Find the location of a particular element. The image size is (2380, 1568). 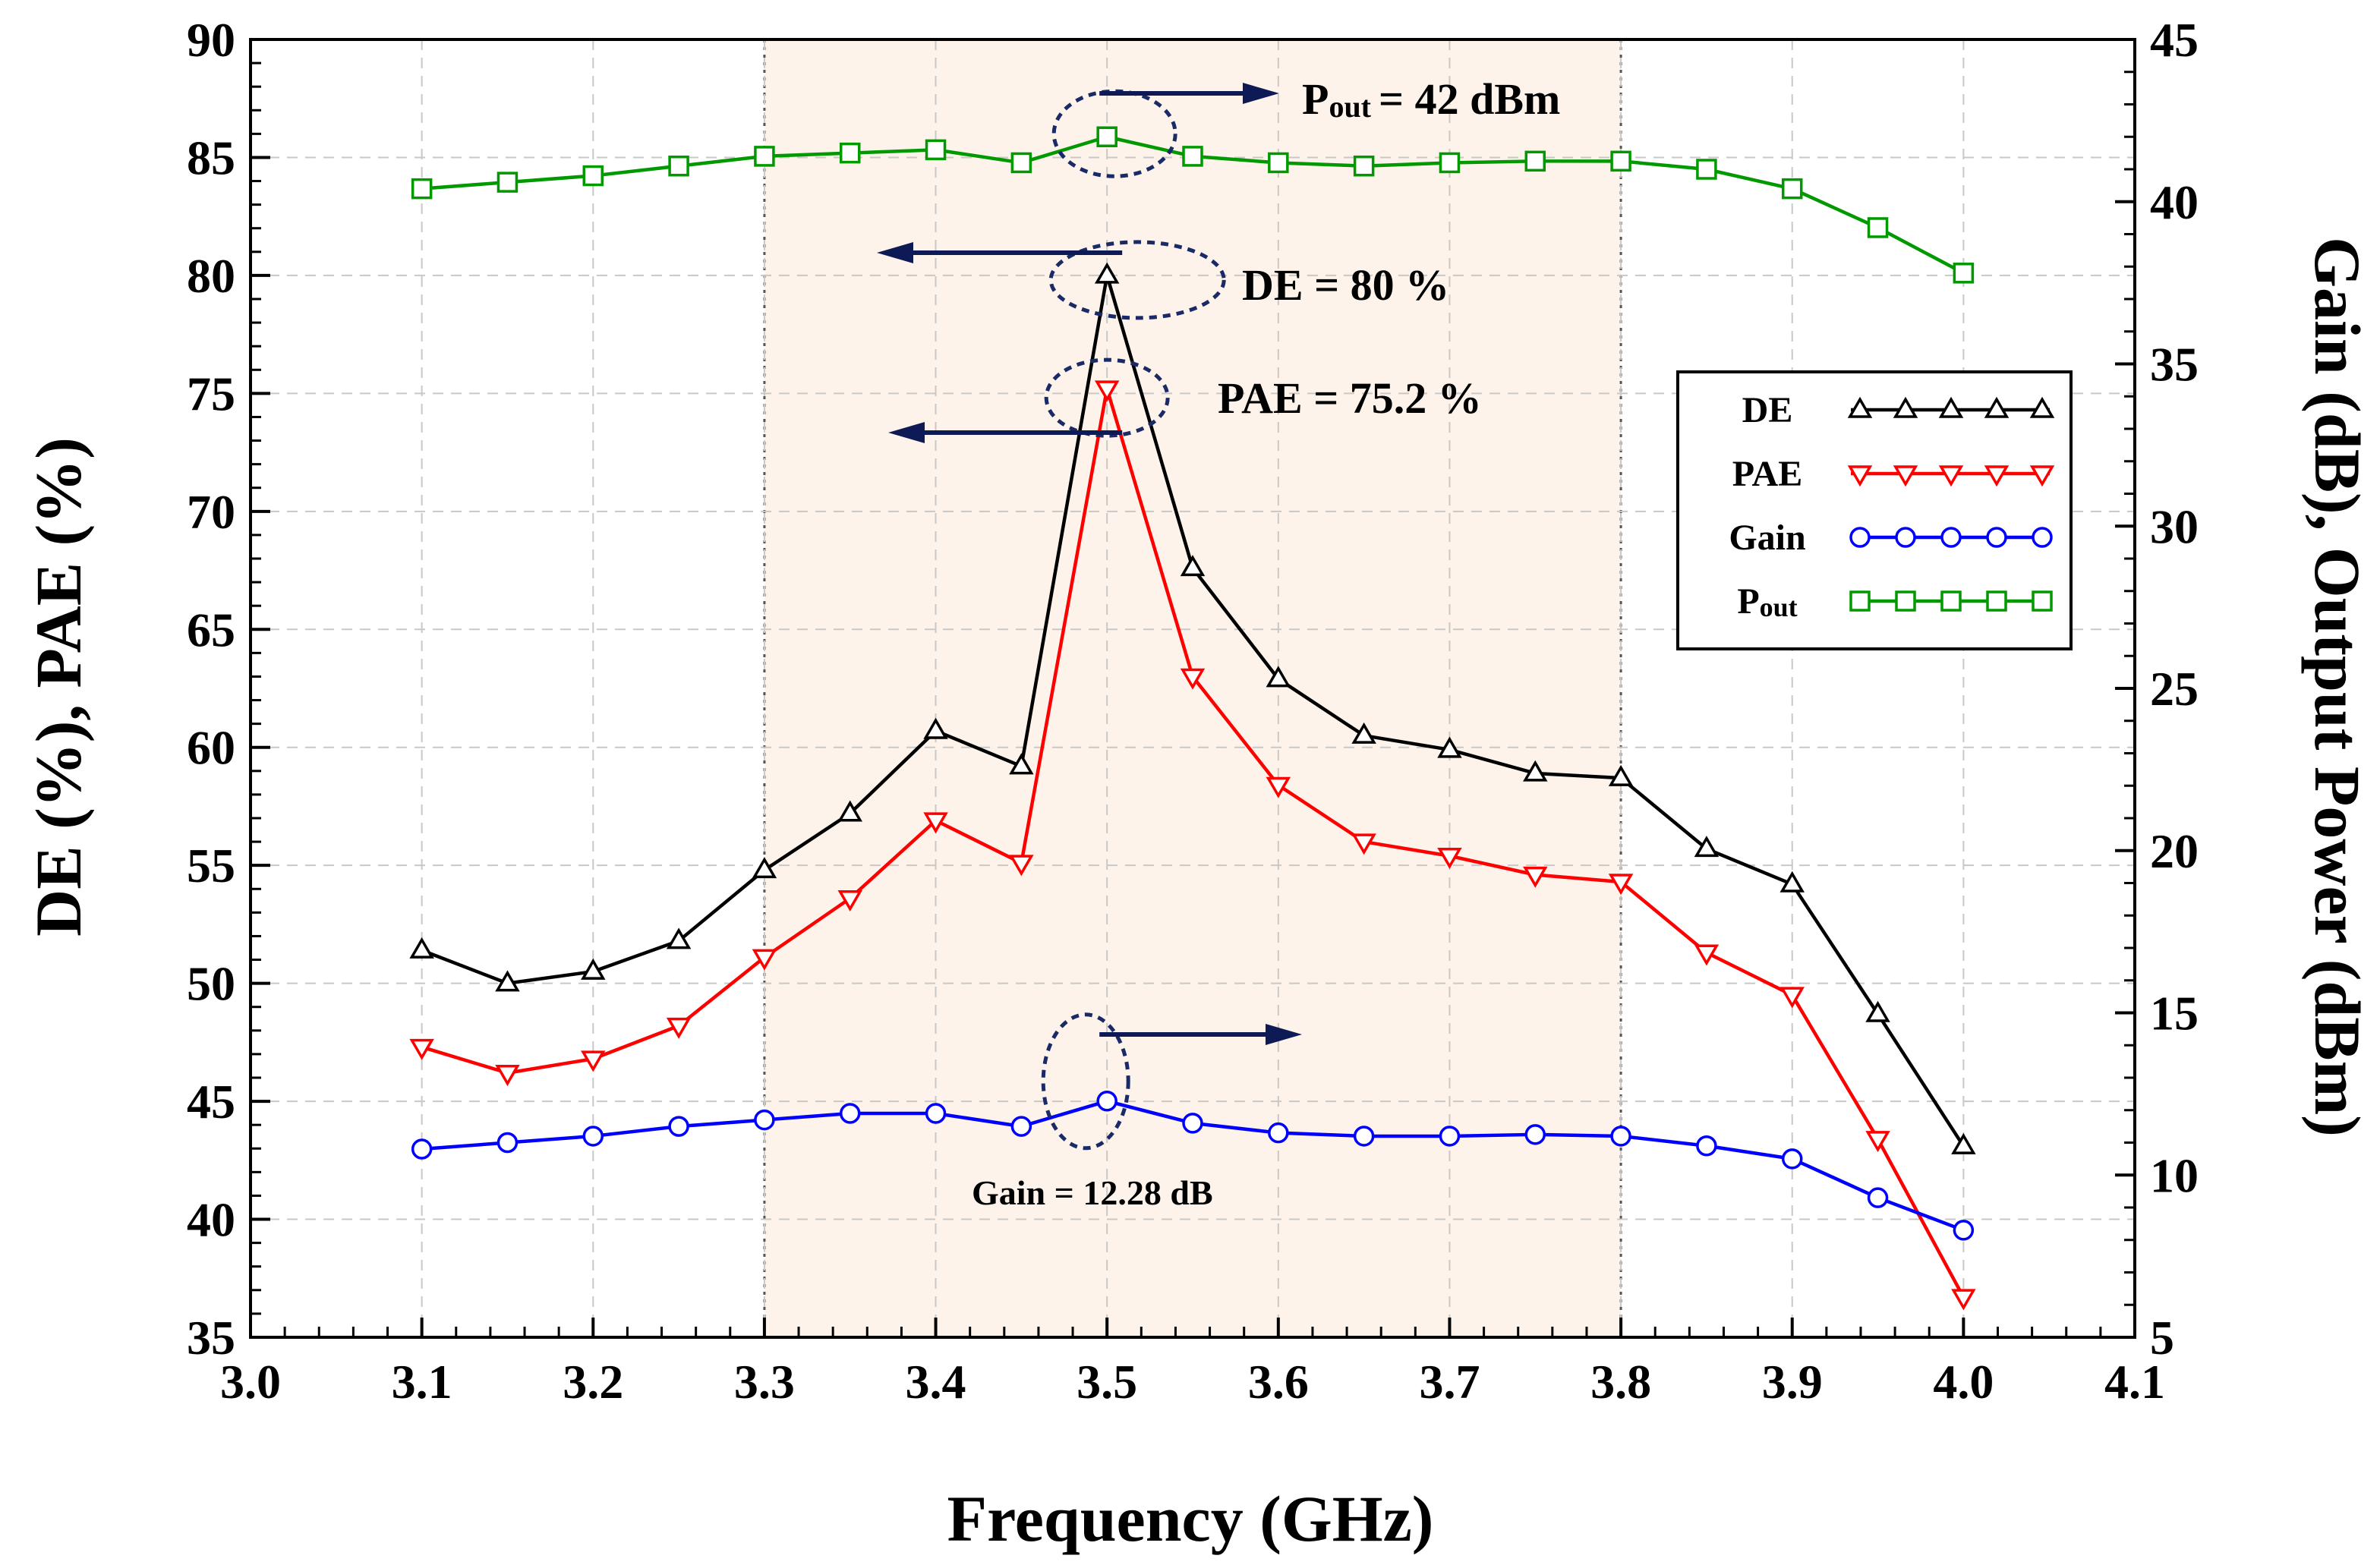

annotation-pae: PAE = 75.2 % is located at coordinates (1350, 398).